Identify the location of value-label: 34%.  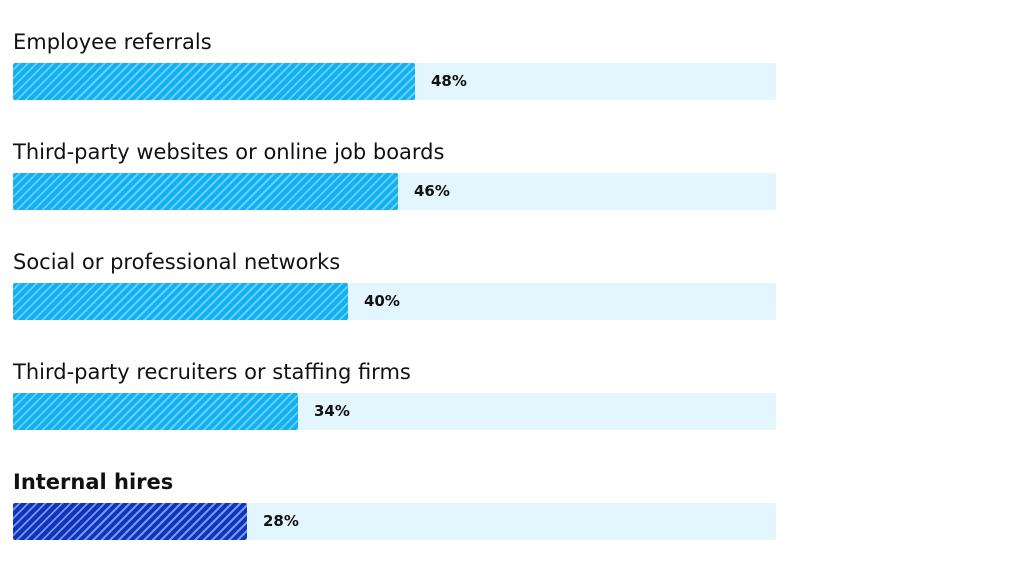
(332, 411).